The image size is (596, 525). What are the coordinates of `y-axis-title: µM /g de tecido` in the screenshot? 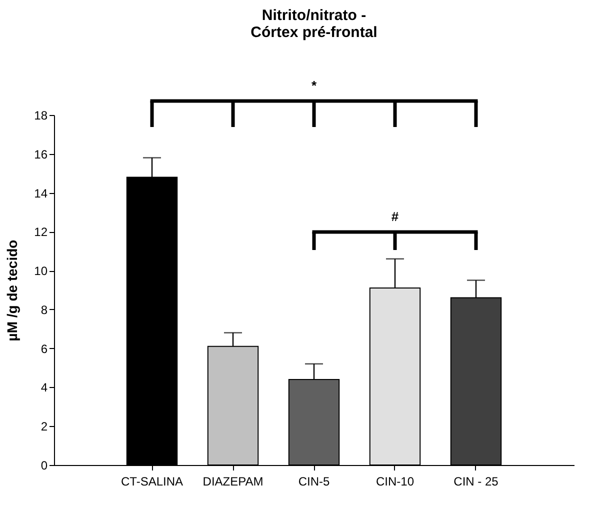 It's located at (12, 291).